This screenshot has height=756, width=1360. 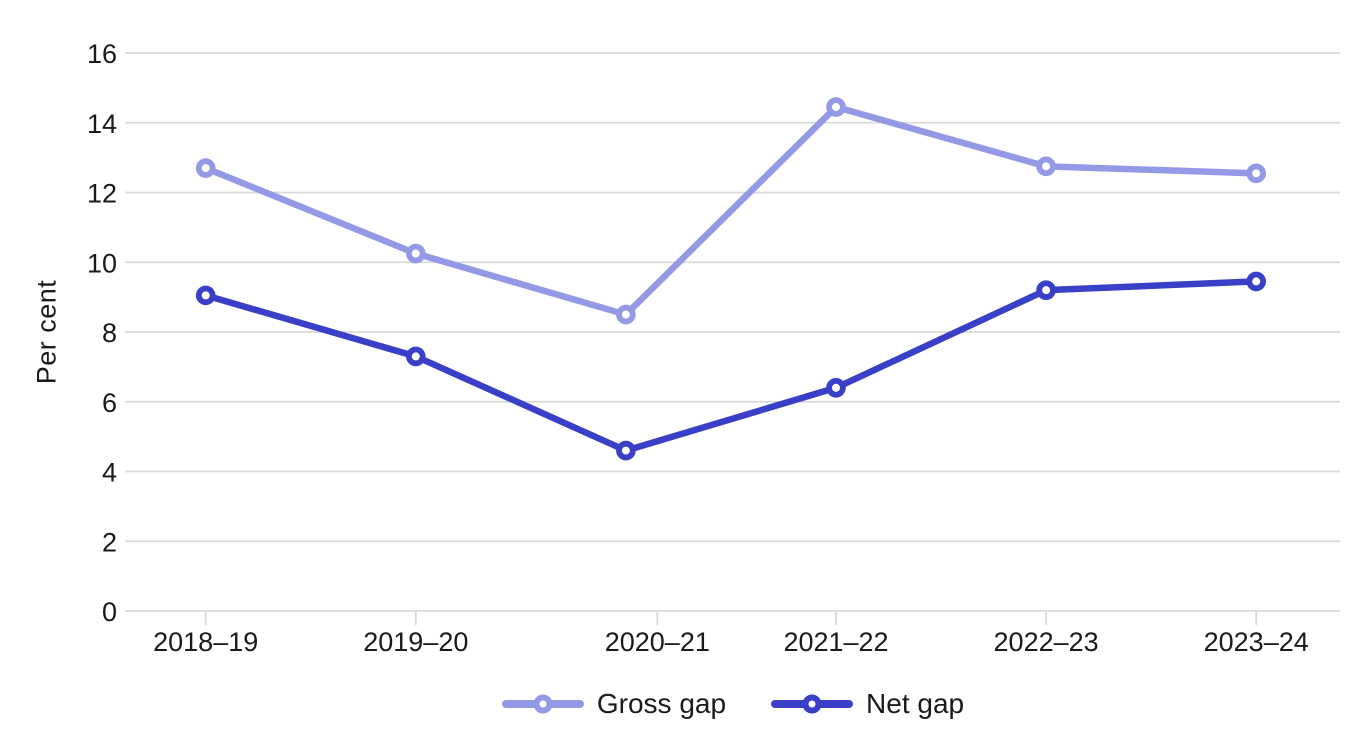 I want to click on y-tick-label-4: 4, so click(x=109, y=473).